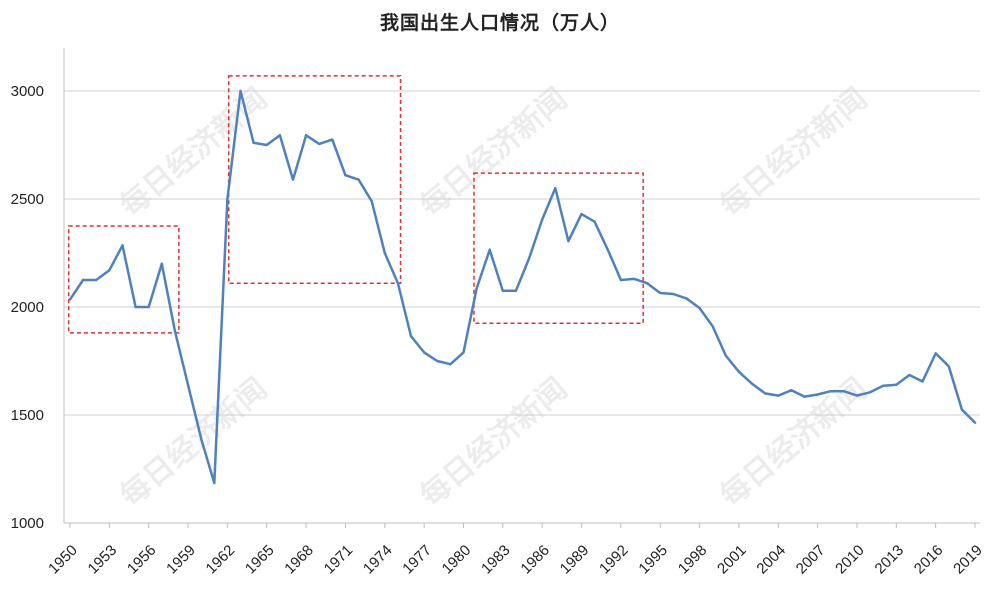 The height and width of the screenshot is (597, 1000). Describe the element at coordinates (181, 560) in the screenshot. I see `x-tick-label: 1959` at that location.